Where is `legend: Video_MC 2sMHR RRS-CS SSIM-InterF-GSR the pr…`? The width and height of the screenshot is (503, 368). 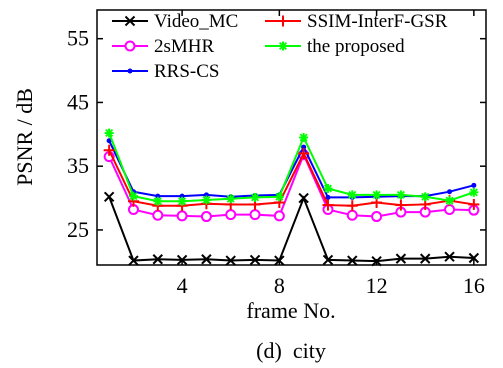 legend: Video_MC 2sMHR RRS-CS SSIM-InterF-GSR the pr… is located at coordinates (280, 46).